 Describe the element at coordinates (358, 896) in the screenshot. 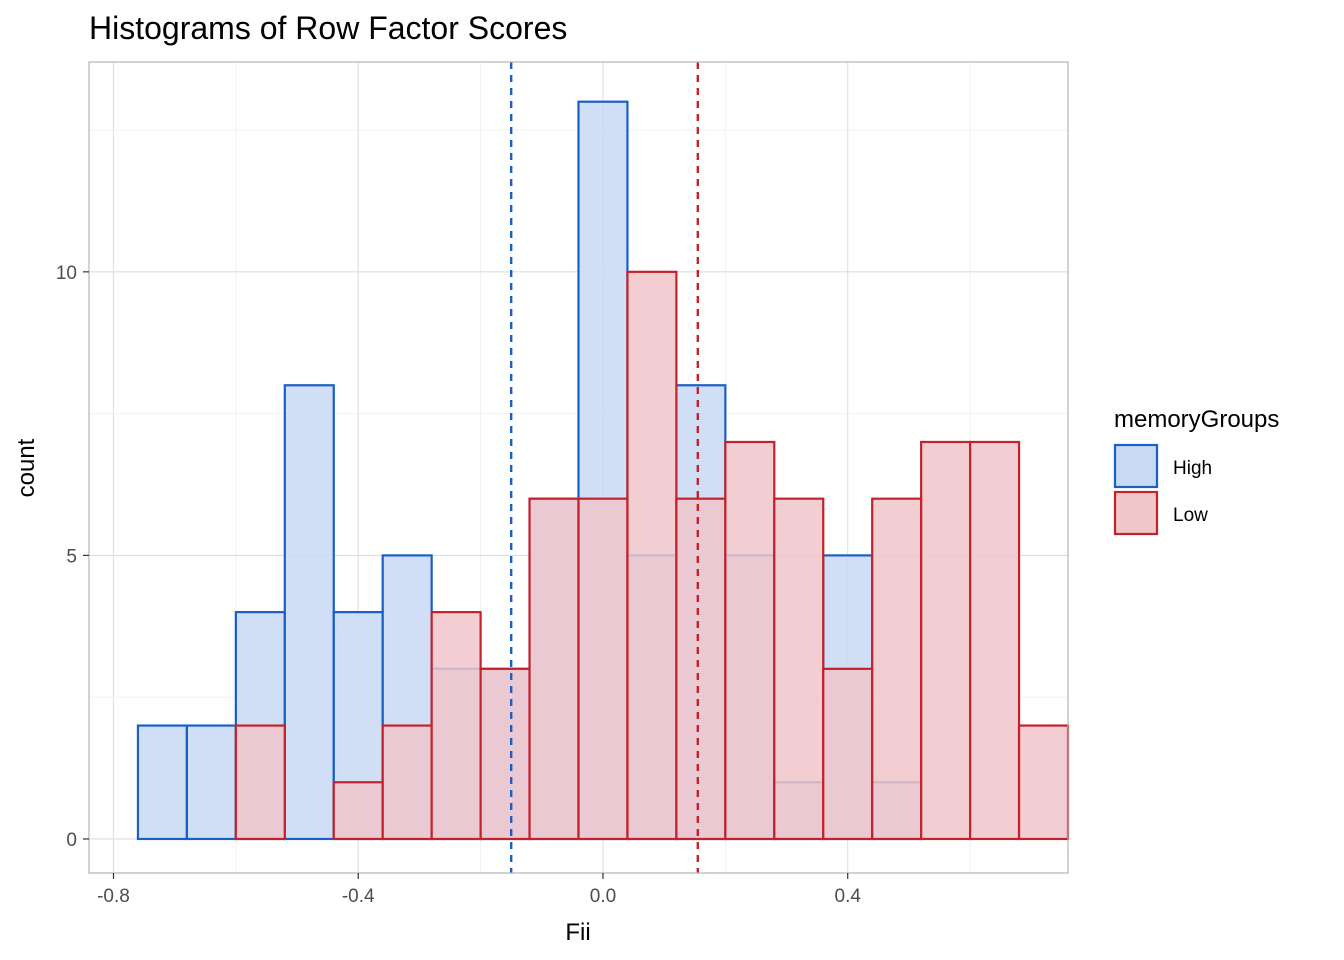

I see `x-tick-label: -0.4` at that location.